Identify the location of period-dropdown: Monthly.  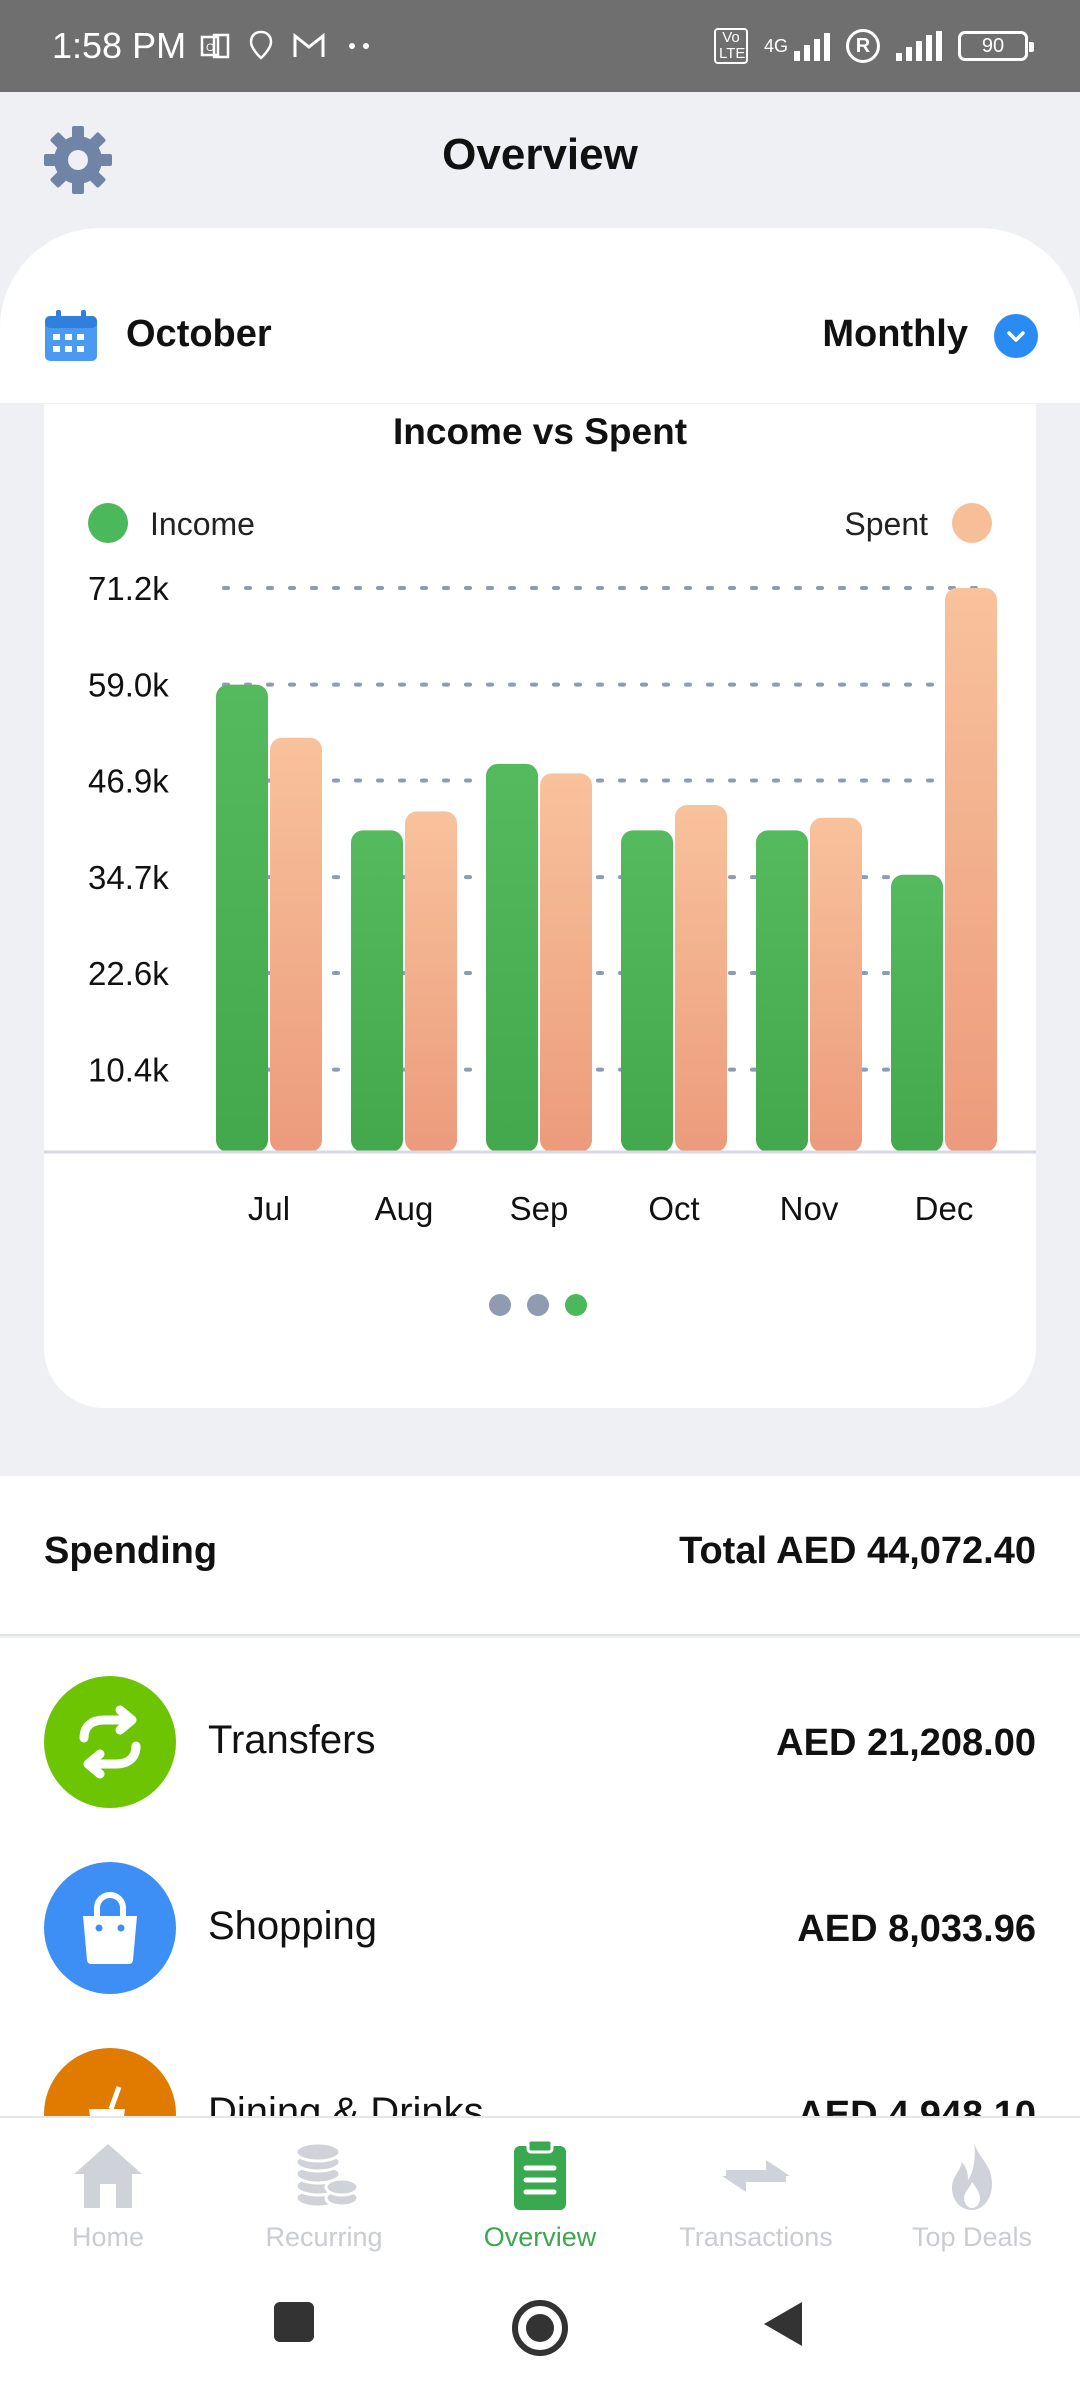
(895, 334).